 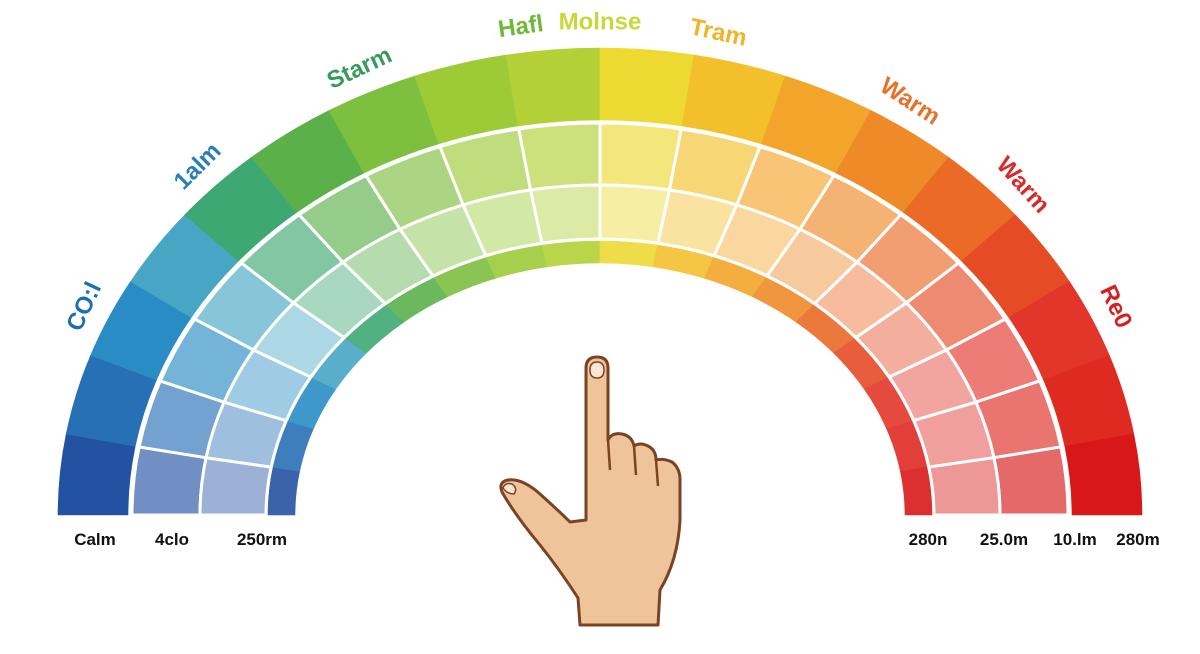 I want to click on bottom-label: 250rm, so click(x=262, y=539).